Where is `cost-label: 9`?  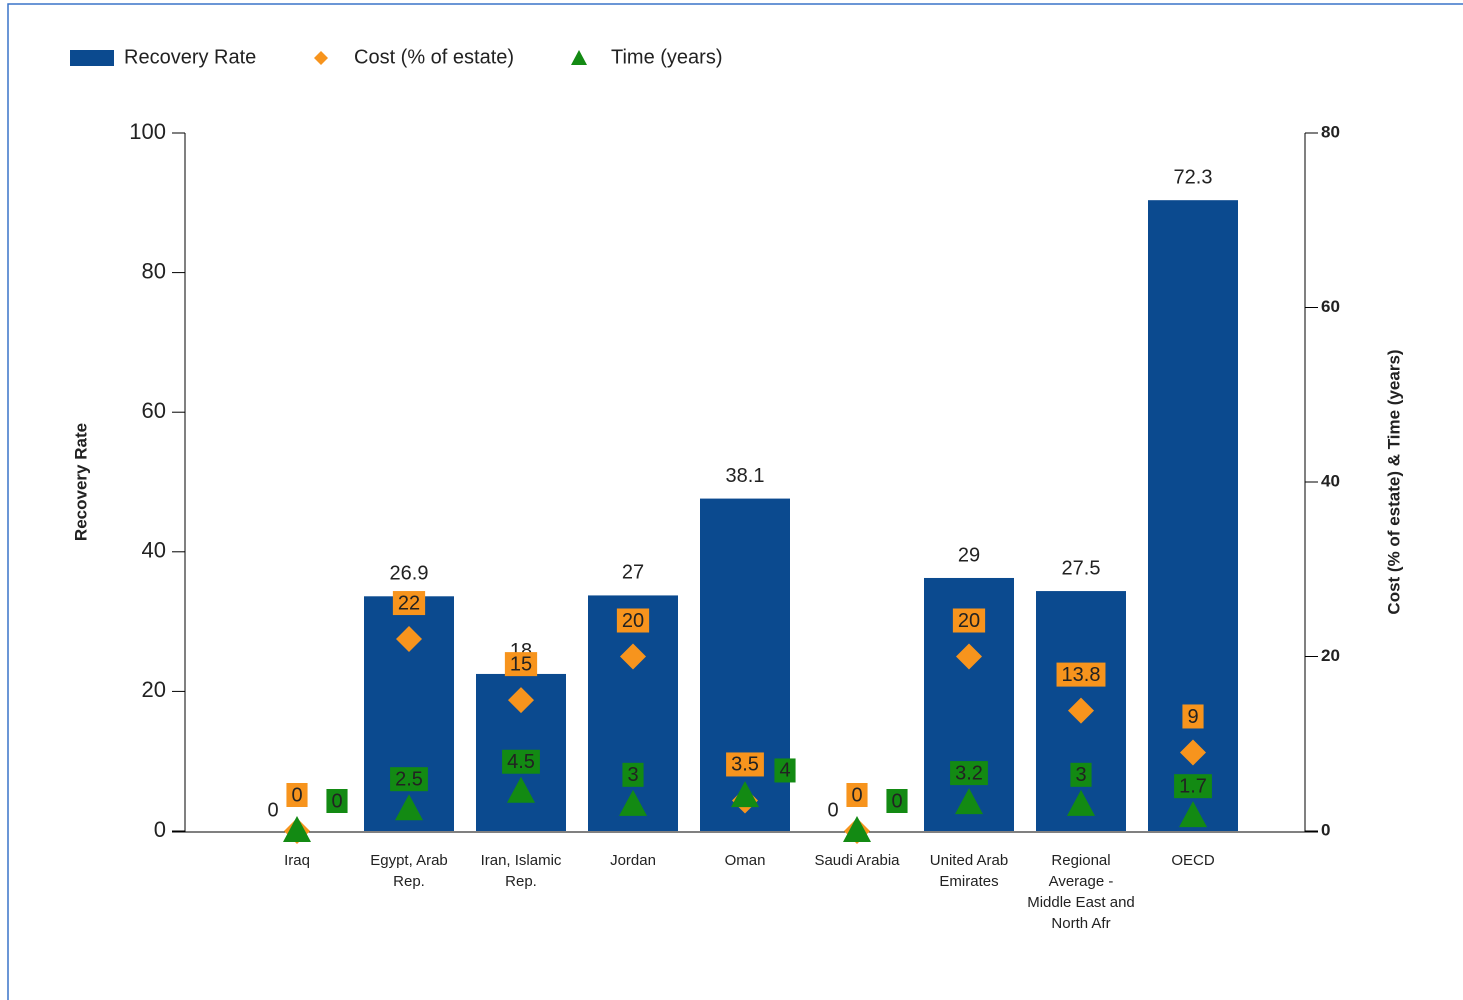 cost-label: 9 is located at coordinates (1192, 717).